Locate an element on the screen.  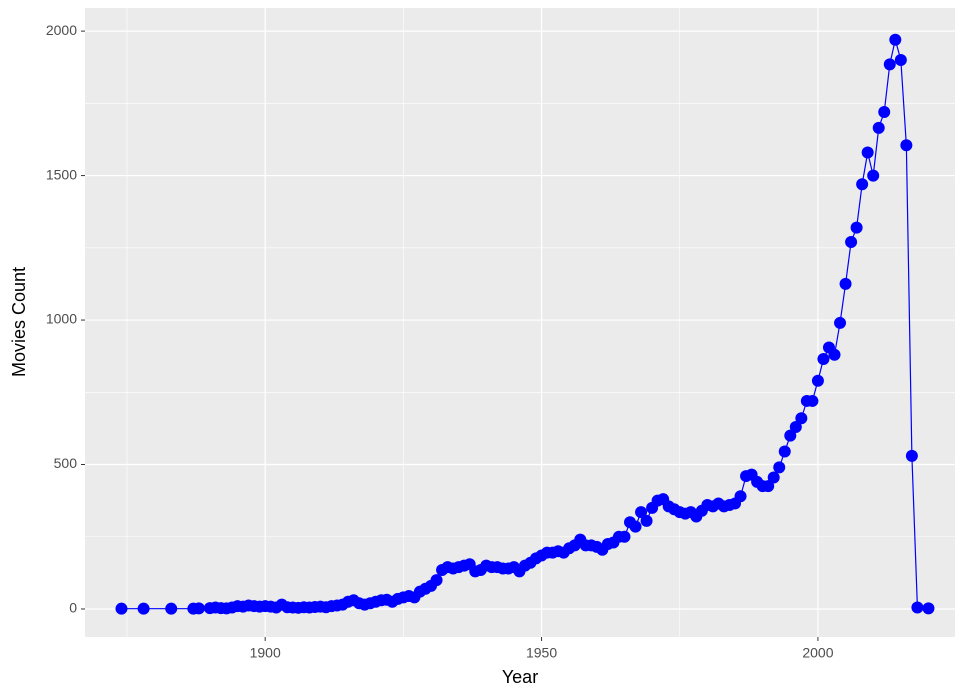
x-tick-label: 1950 is located at coordinates (541, 653).